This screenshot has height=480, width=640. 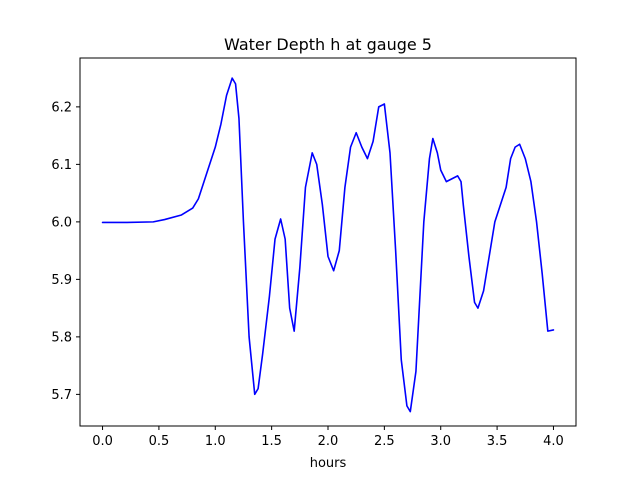 What do you see at coordinates (215, 441) in the screenshot?
I see `x-tick-label: 1.0` at bounding box center [215, 441].